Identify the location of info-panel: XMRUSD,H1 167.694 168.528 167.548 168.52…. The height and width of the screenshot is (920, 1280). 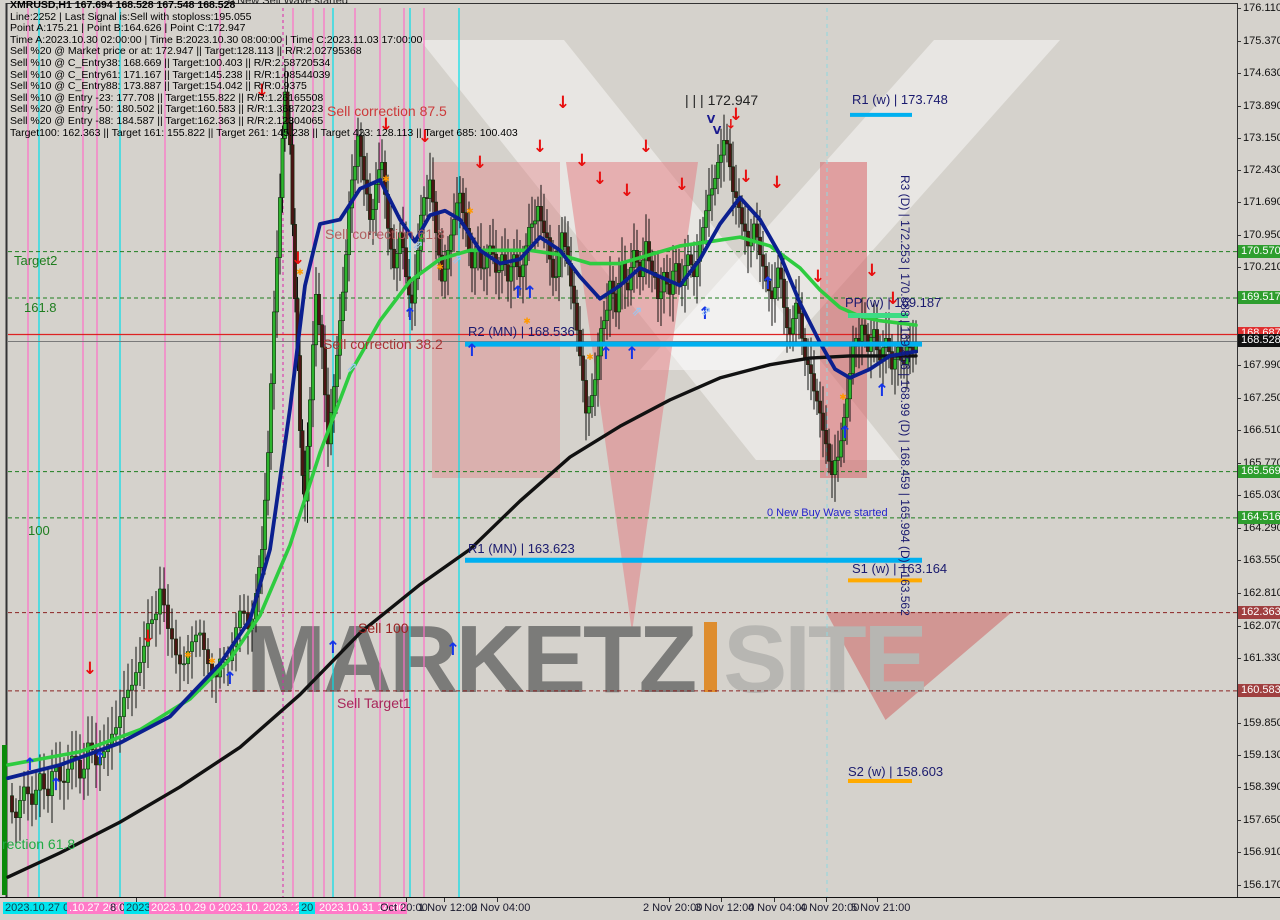
(264, 69).